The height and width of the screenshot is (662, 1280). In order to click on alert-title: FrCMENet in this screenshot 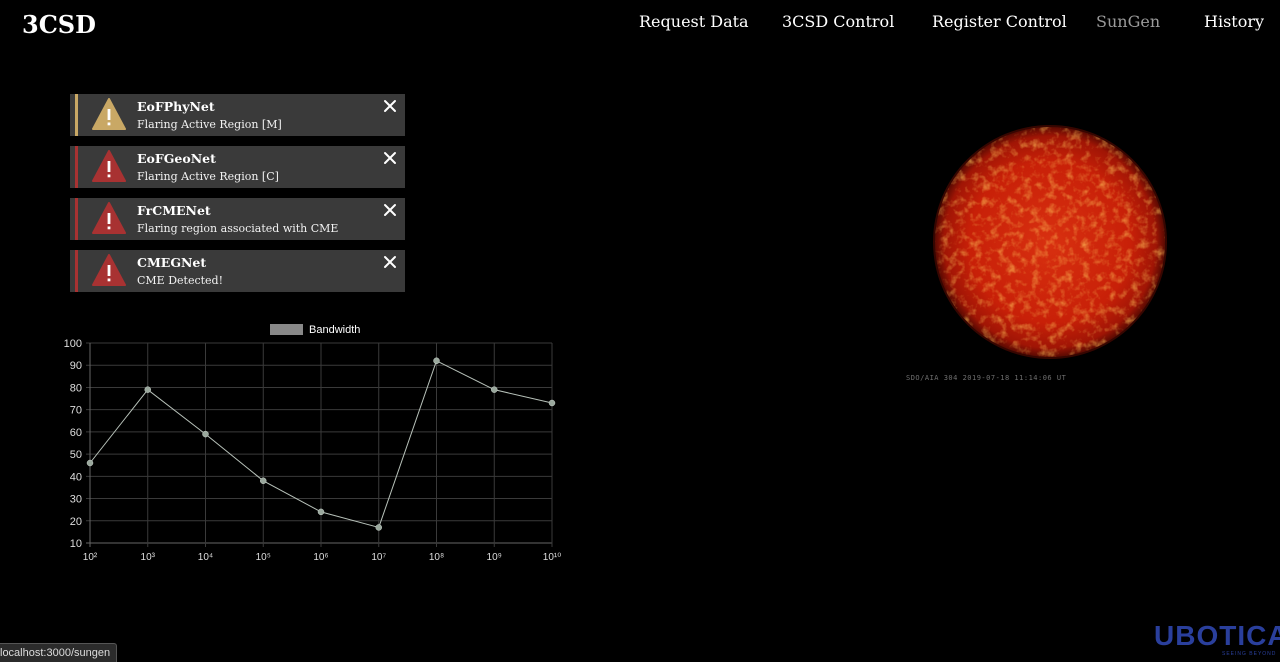, I will do `click(174, 210)`.